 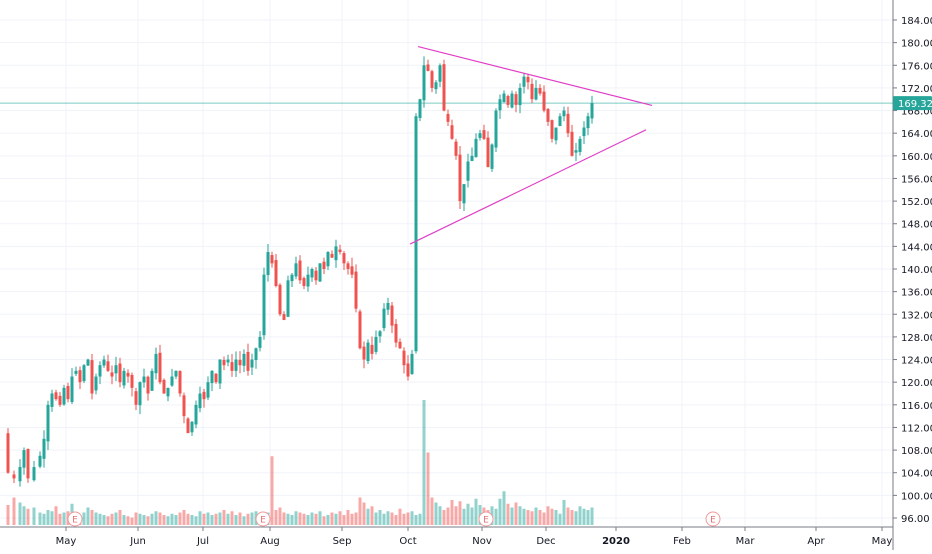 I want to click on time-tick-label: Apr, so click(x=816, y=541).